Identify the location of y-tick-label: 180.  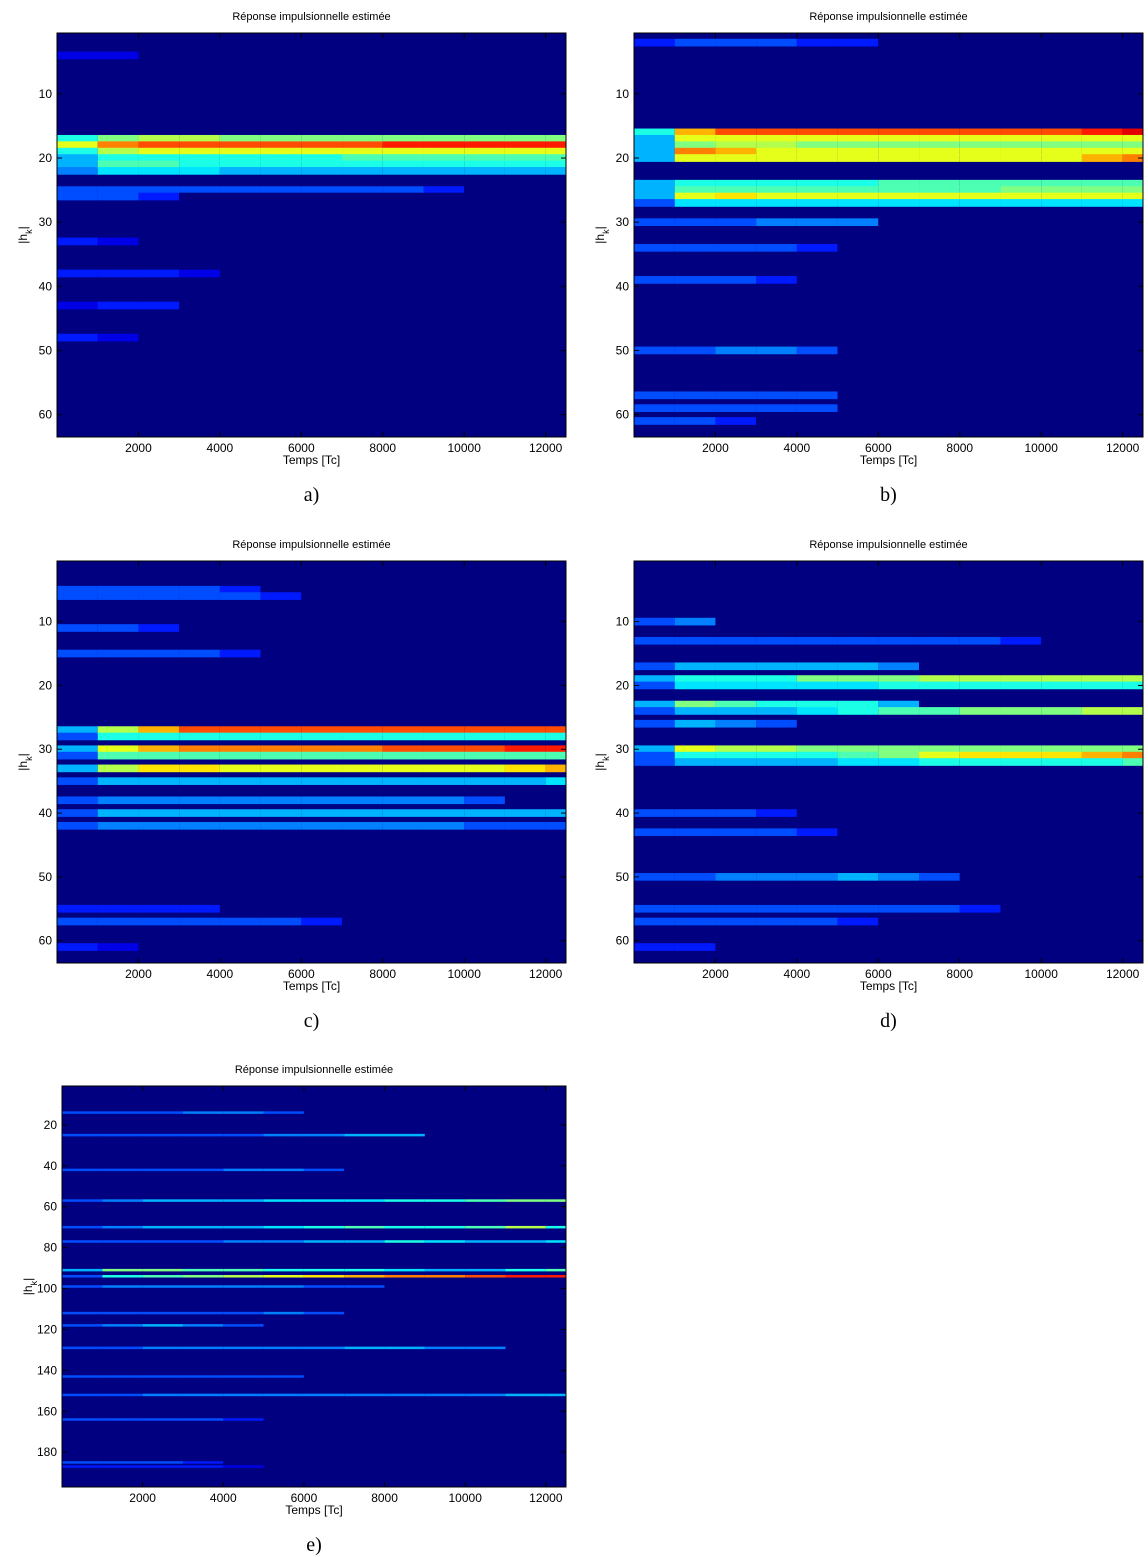
(47, 1452).